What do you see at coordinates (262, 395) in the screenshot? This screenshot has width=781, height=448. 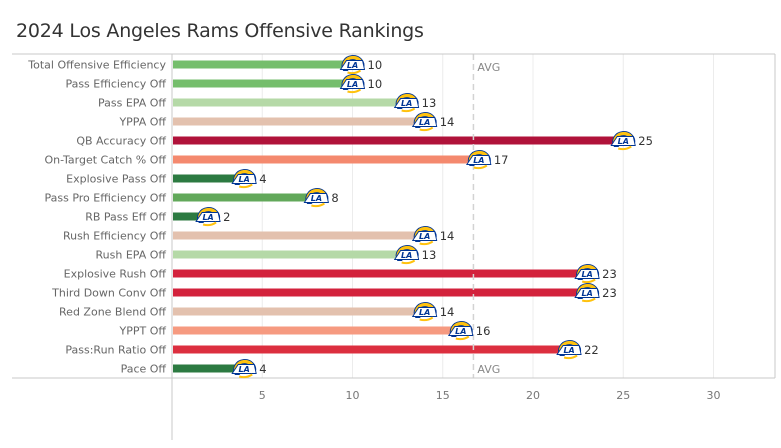 I see `x-tick-label-5: 5` at bounding box center [262, 395].